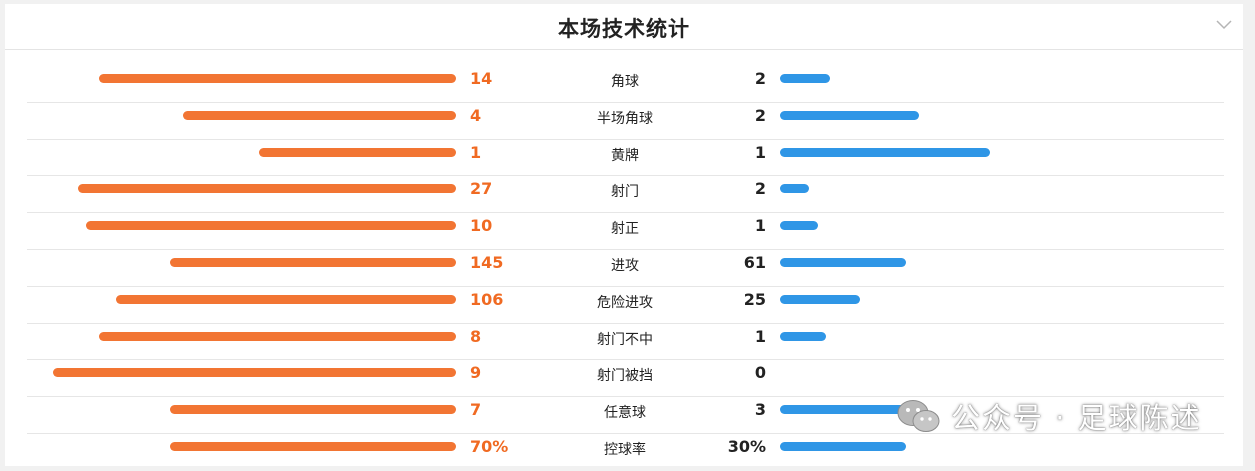 The width and height of the screenshot is (1255, 471). What do you see at coordinates (487, 299) in the screenshot?
I see `home-value: 106` at bounding box center [487, 299].